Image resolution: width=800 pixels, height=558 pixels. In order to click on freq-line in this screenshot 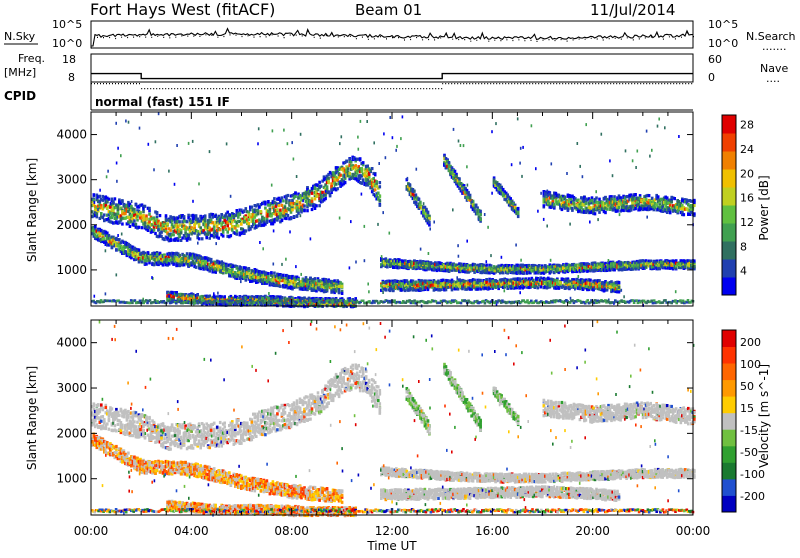, I will do `click(392, 76)`.